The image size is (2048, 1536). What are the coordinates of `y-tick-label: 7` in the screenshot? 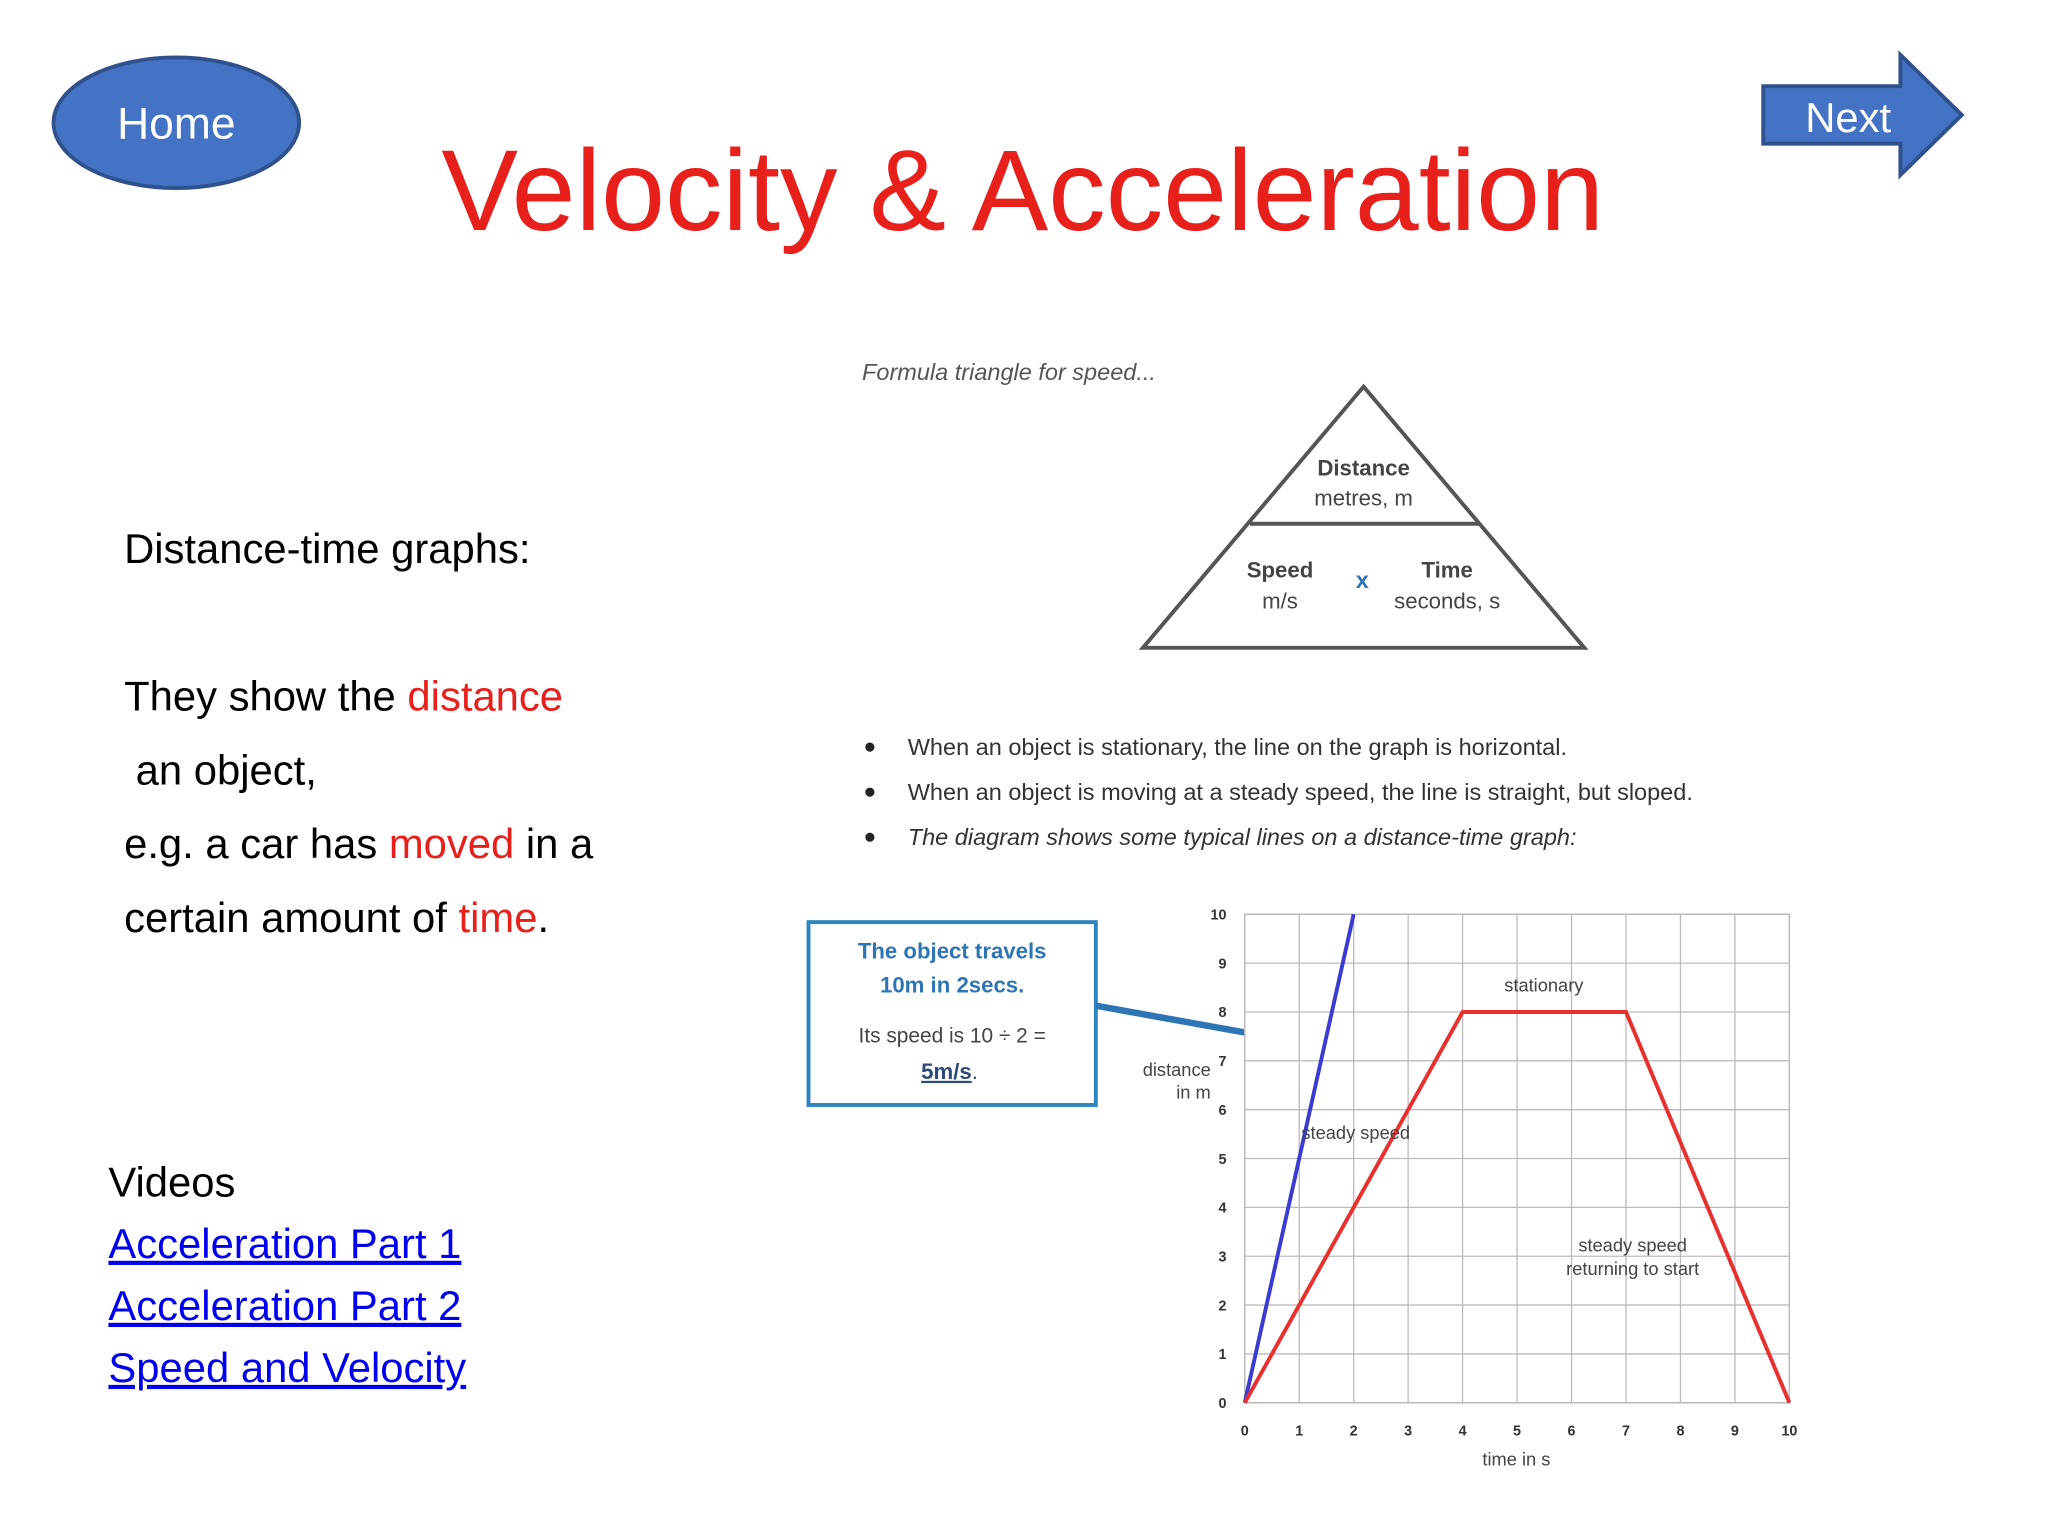 It's located at (1222, 1062).